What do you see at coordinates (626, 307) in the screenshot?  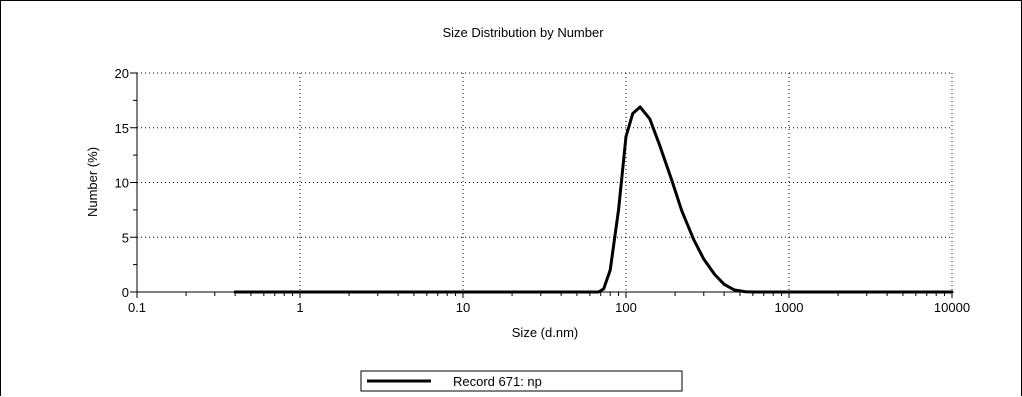 I see `x-tick-label: 100` at bounding box center [626, 307].